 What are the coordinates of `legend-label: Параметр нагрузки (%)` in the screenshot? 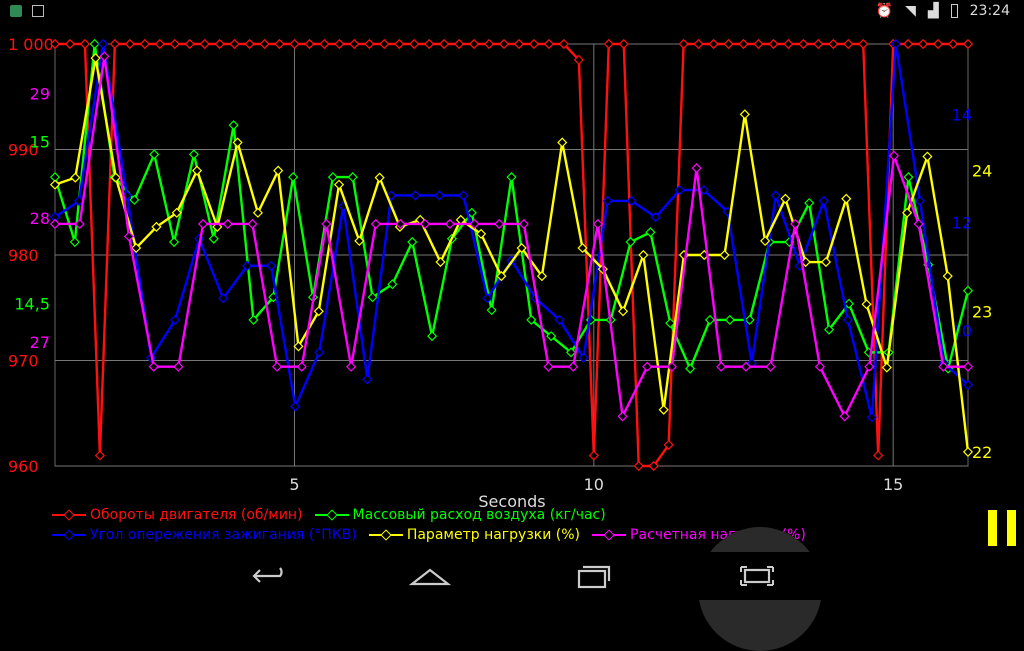 It's located at (493, 535).